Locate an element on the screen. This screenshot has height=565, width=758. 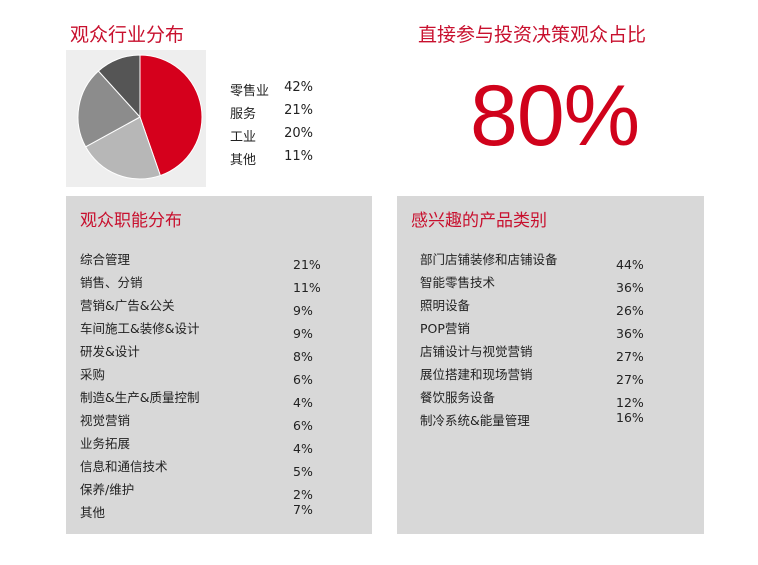
list-item: 展位搭建和现场营销 27% is located at coordinates (555, 375).